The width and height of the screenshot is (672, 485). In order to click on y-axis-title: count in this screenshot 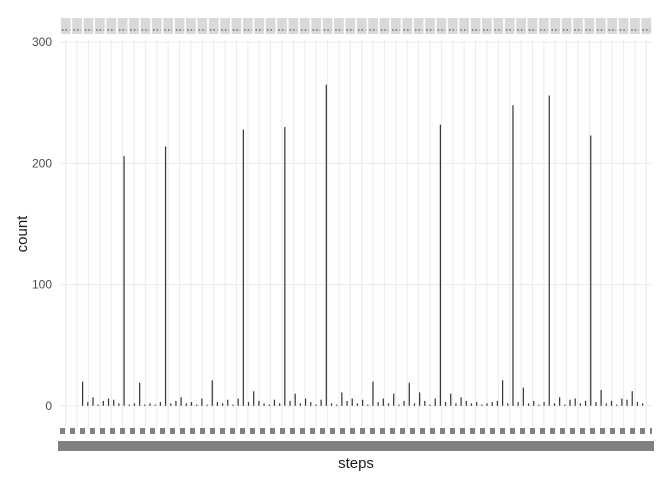, I will do `click(22, 234)`.